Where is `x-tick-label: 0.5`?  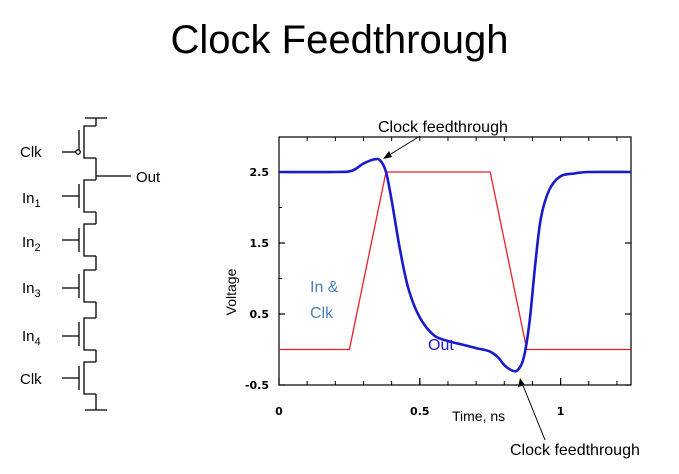 x-tick-label: 0.5 is located at coordinates (420, 411).